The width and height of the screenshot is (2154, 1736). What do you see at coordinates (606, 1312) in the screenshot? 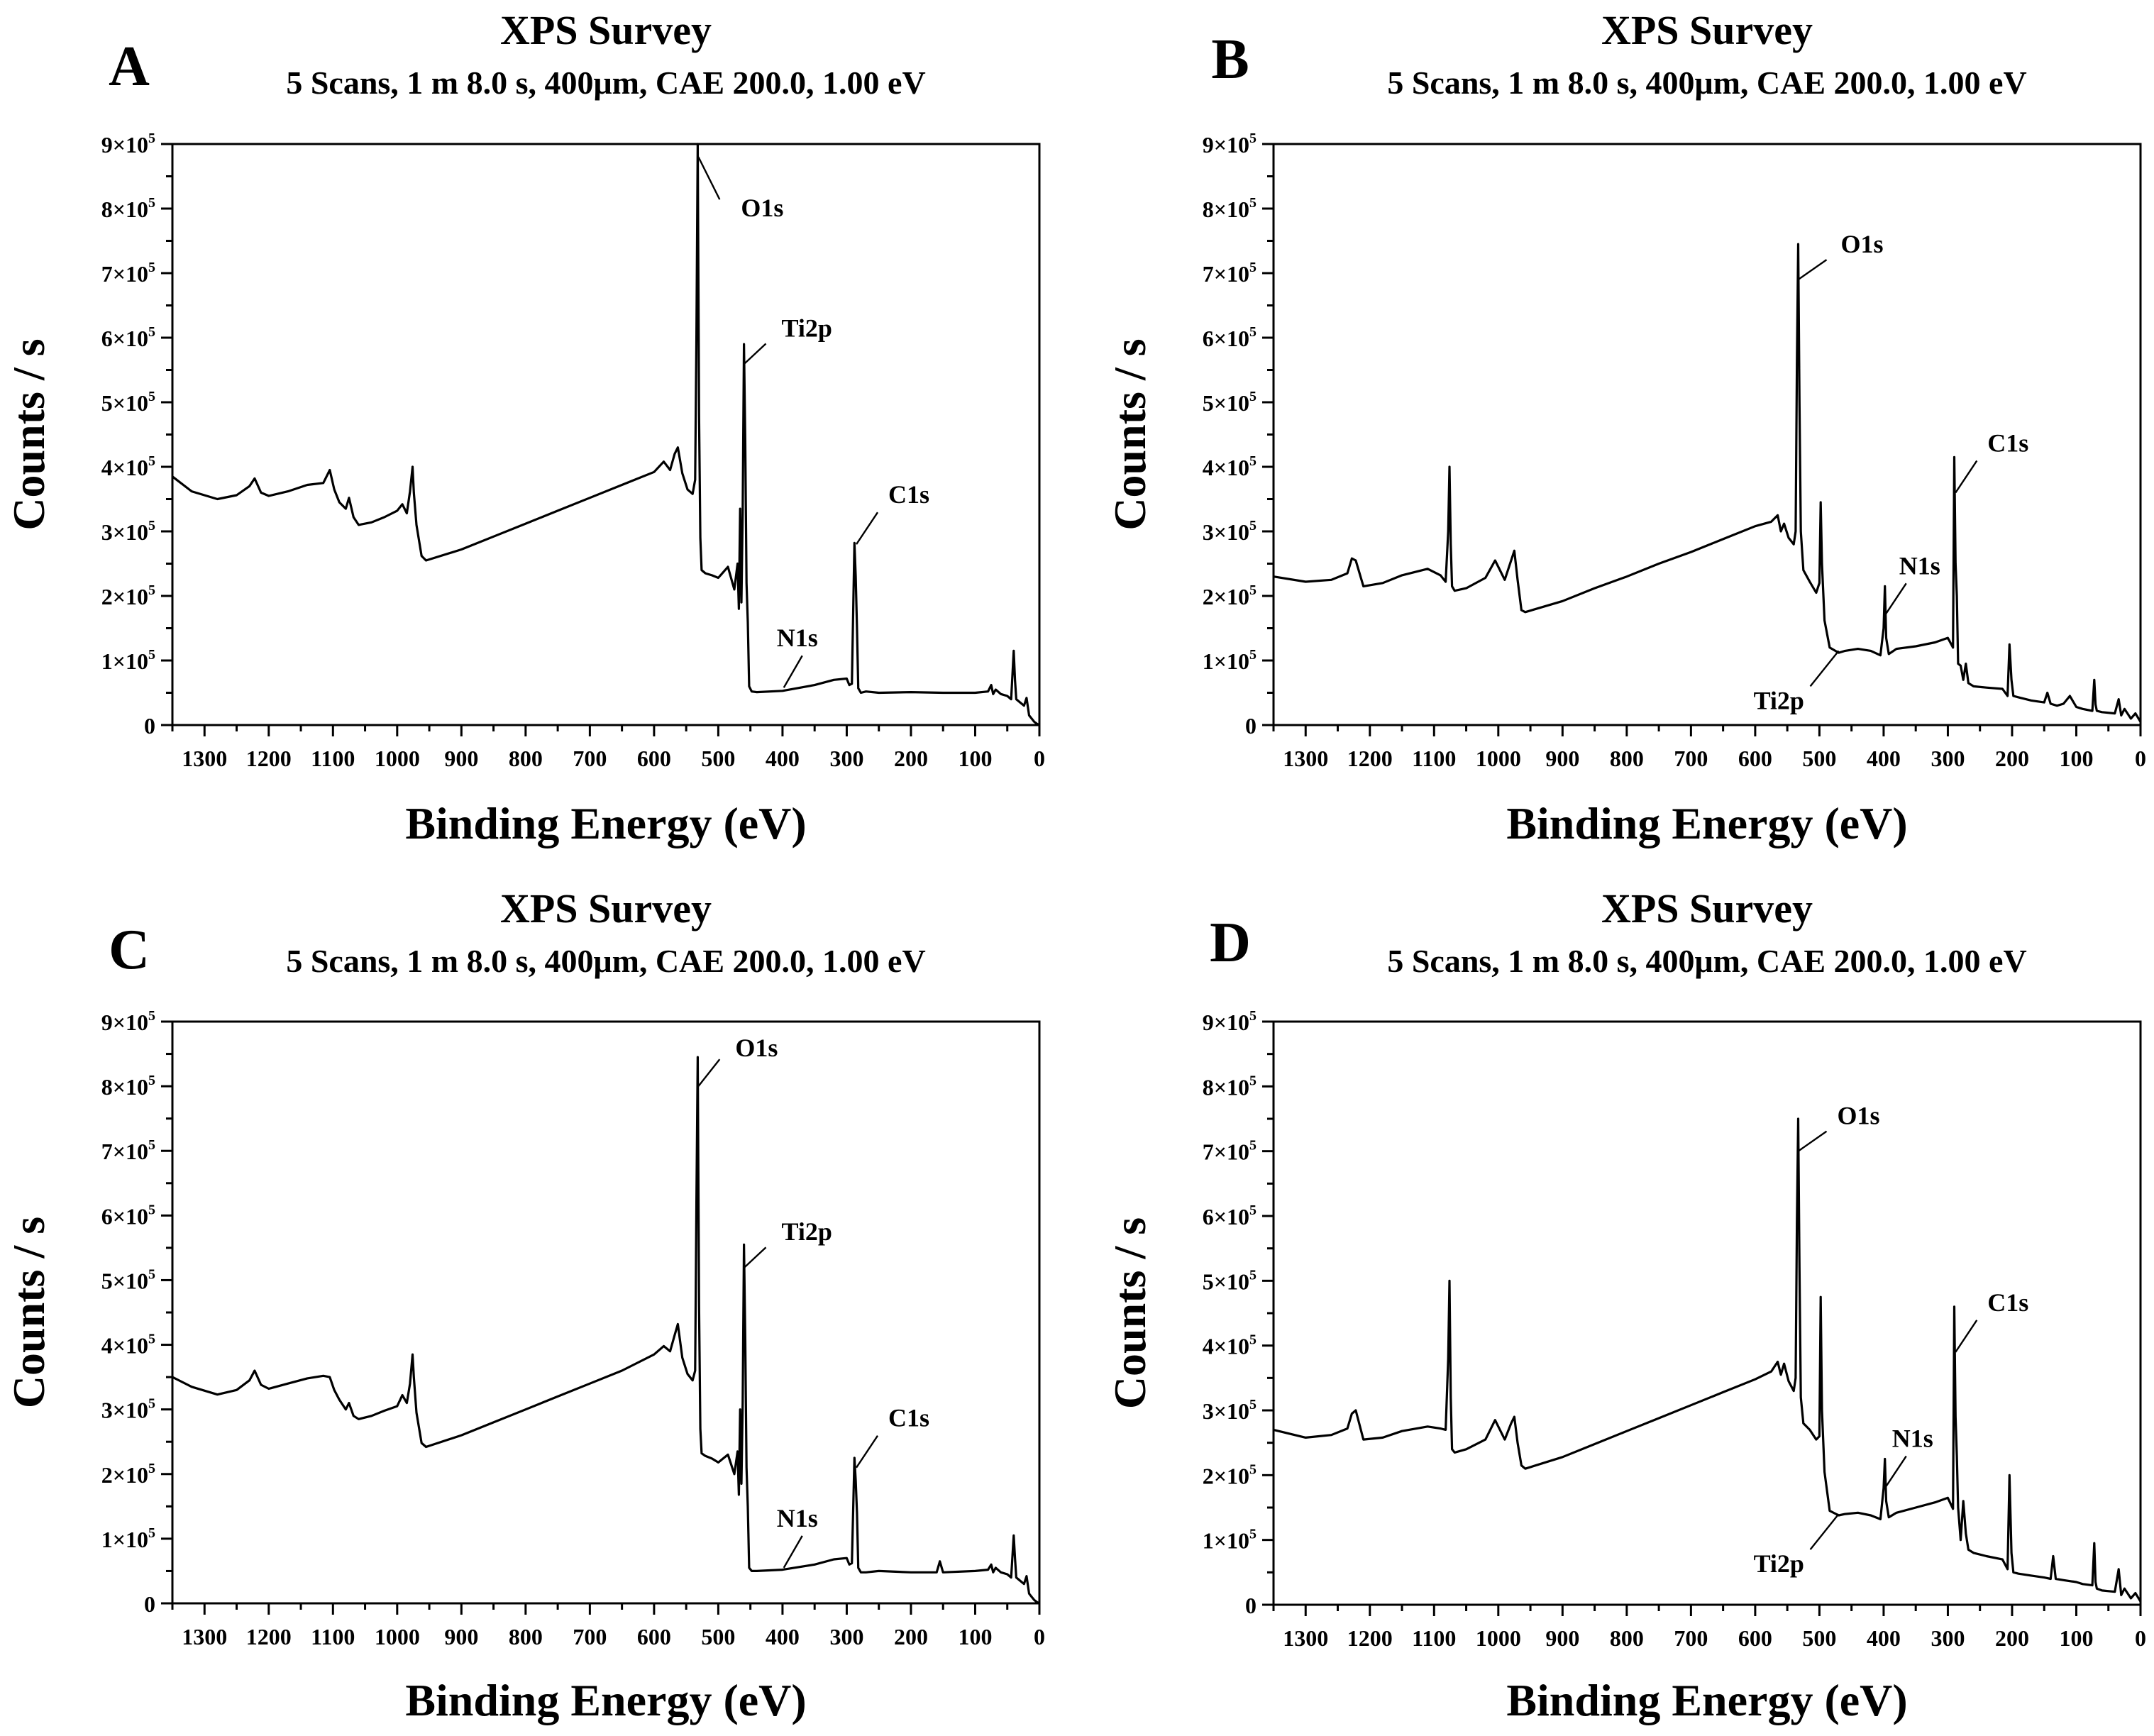
I see `plot-frame` at bounding box center [606, 1312].